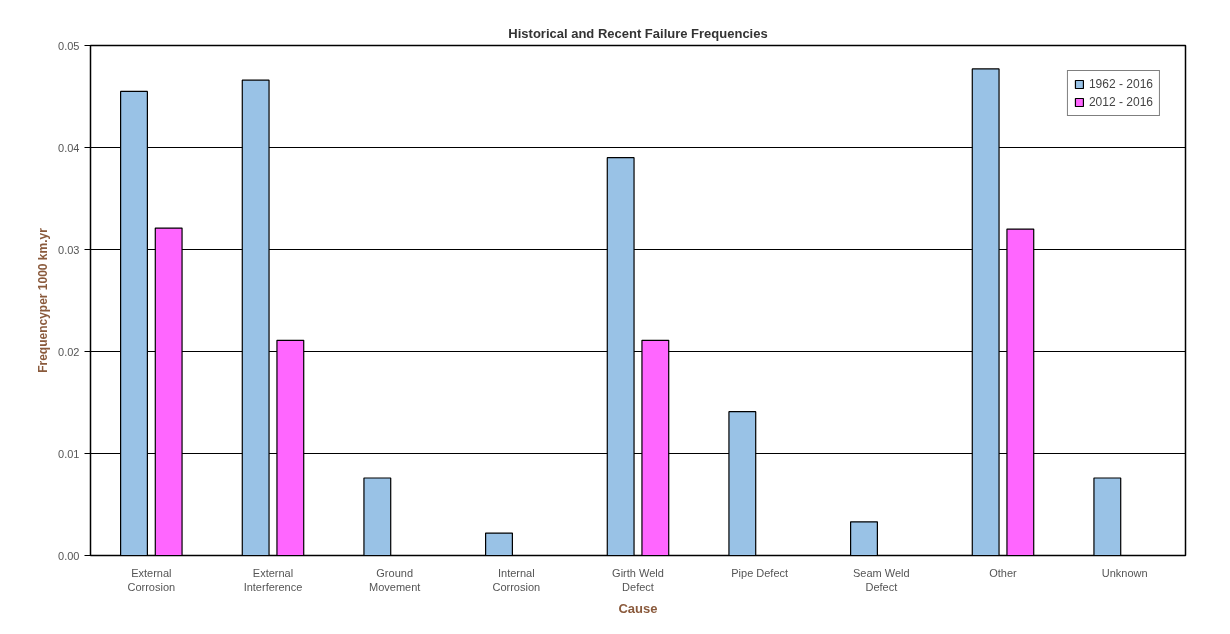 This screenshot has width=1230, height=634. What do you see at coordinates (516, 579) in the screenshot?
I see `x-tick-label: Internal Corrosion` at bounding box center [516, 579].